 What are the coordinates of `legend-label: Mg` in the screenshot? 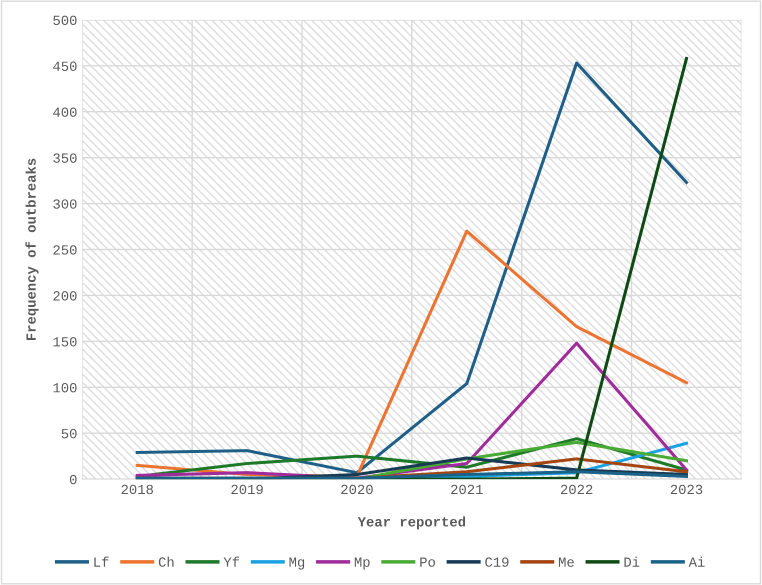 It's located at (297, 564).